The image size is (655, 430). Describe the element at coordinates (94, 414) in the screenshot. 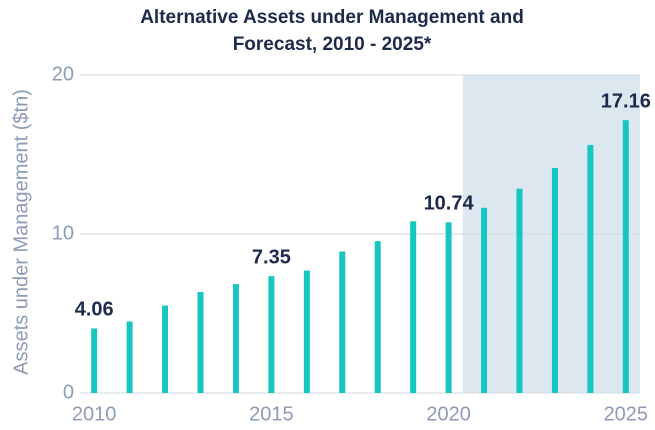

I see `x-tick-label: 2010` at that location.